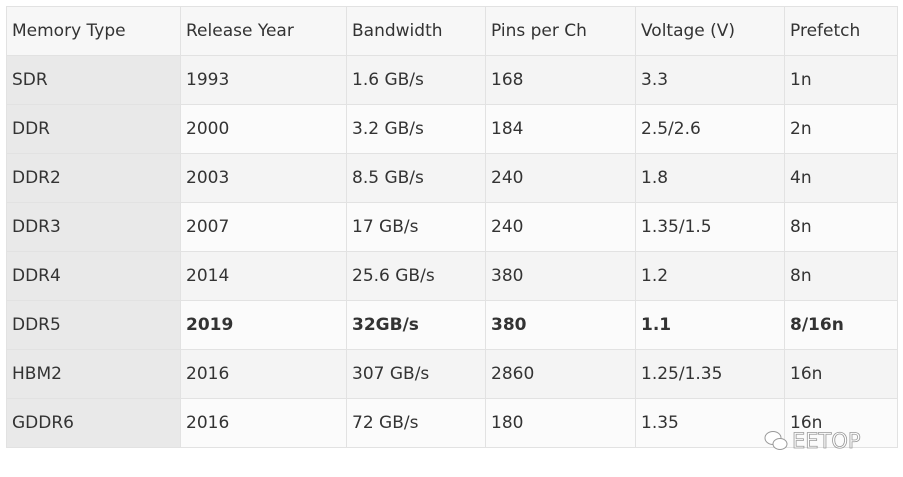 This screenshot has width=903, height=477. I want to click on cell: 2n, so click(841, 129).